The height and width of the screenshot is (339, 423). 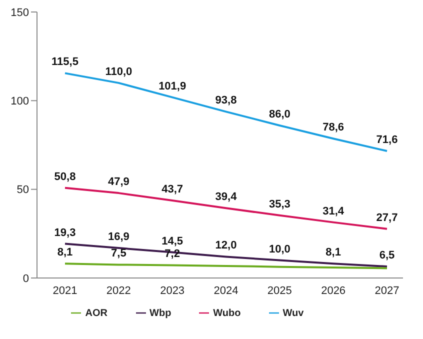 I want to click on data-label: 50,8, so click(x=65, y=176).